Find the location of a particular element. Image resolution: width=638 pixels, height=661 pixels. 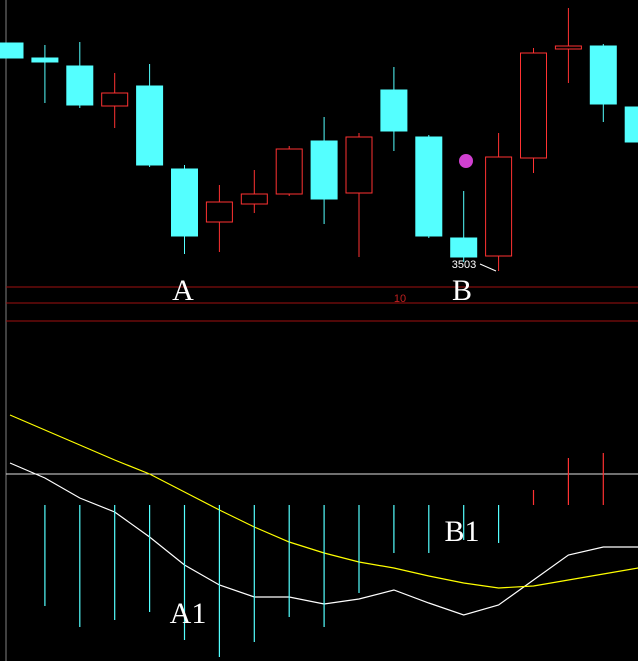

annotation: B1 is located at coordinates (461, 531).